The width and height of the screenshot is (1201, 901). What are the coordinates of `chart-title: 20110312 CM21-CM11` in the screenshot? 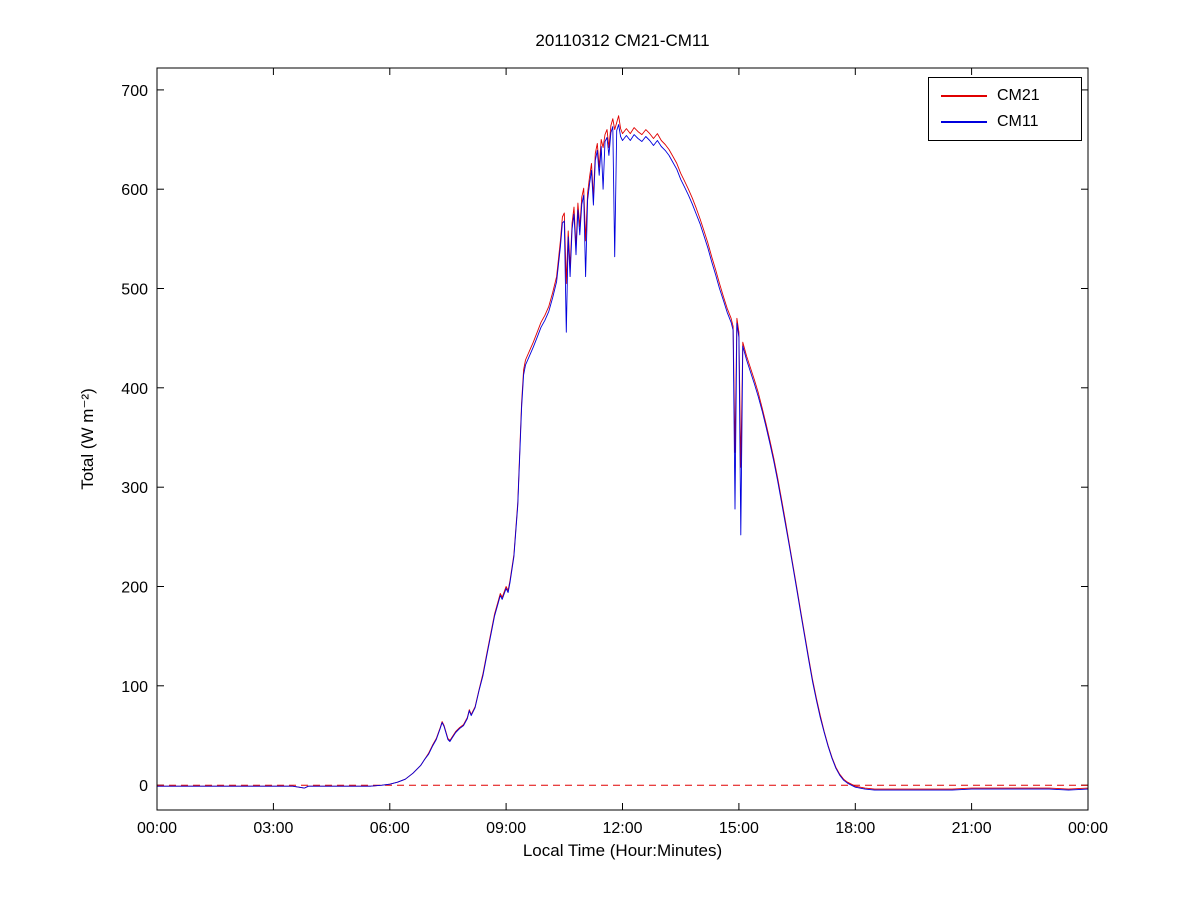 It's located at (622, 40).